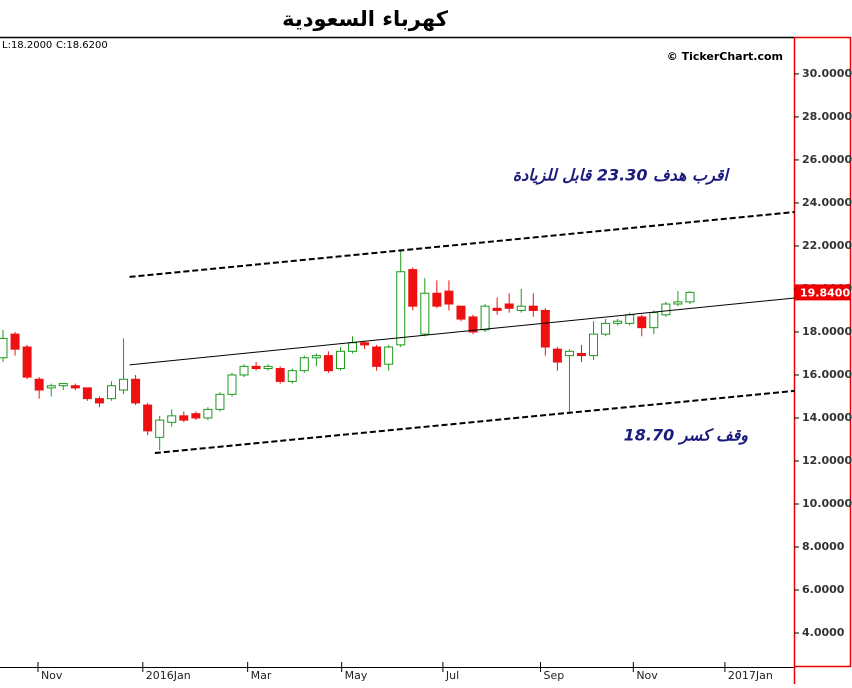  Describe the element at coordinates (825, 292) in the screenshot. I see `last-price-label: 19.8400` at that location.